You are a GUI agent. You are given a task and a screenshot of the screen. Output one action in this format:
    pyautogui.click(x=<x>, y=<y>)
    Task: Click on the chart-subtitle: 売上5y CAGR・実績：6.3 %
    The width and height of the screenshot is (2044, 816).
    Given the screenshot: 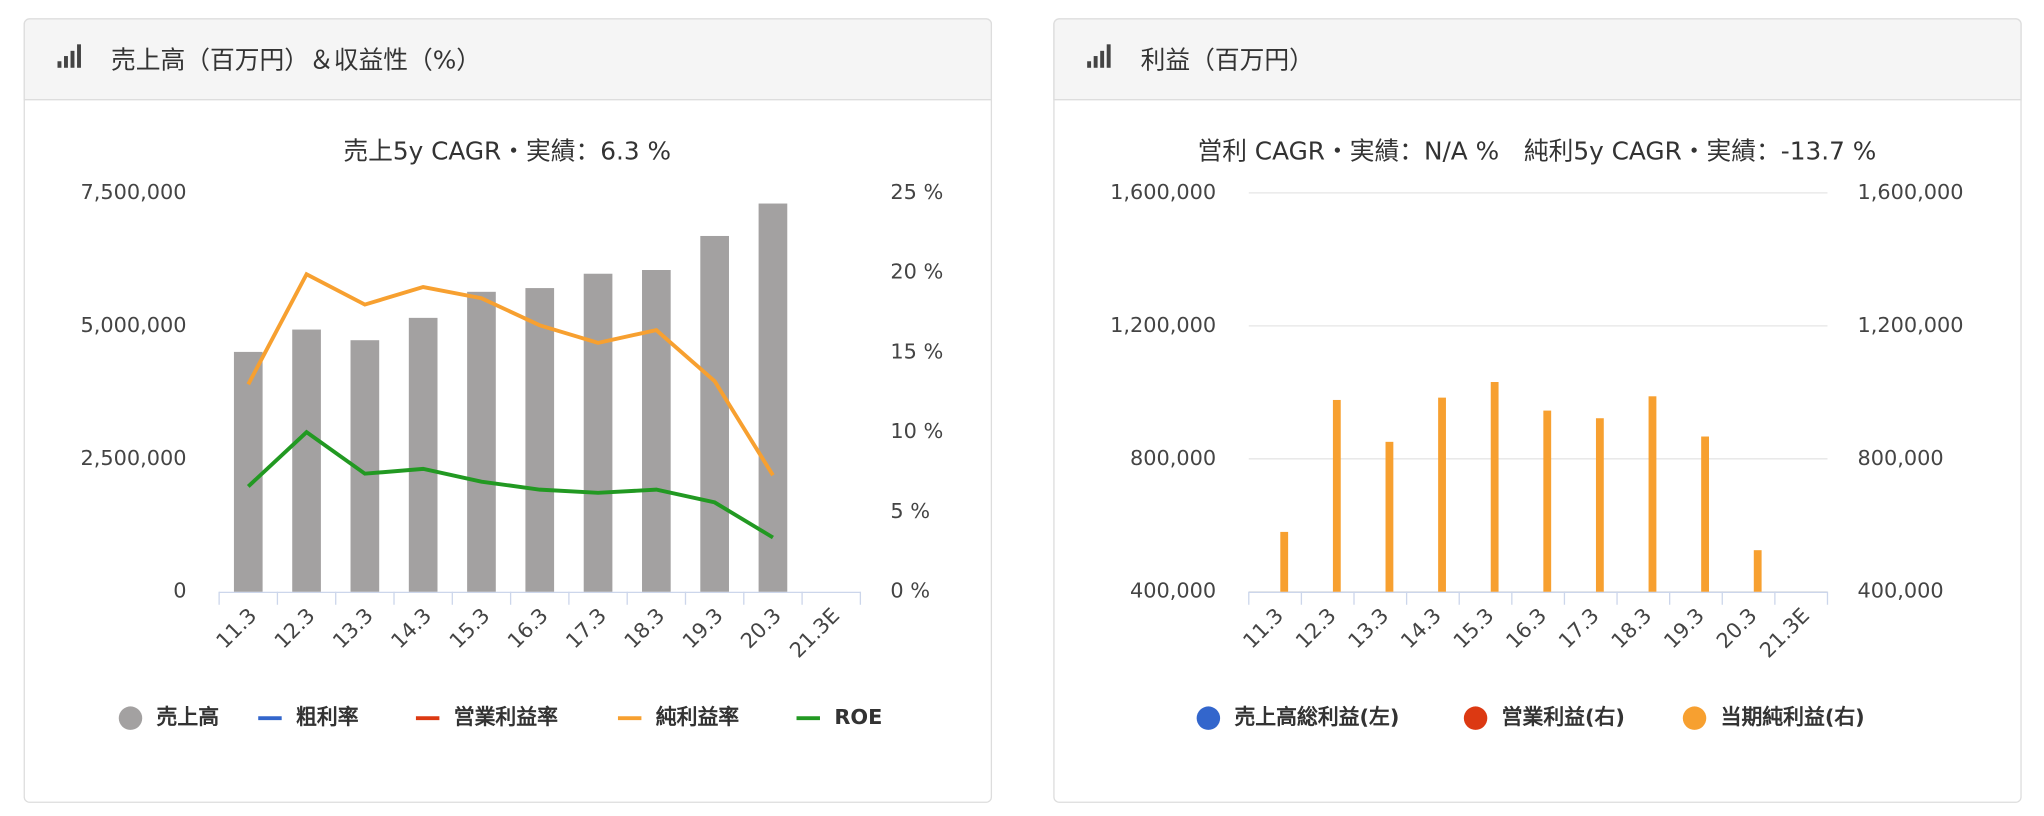 What is the action you would take?
    pyautogui.click(x=507, y=150)
    